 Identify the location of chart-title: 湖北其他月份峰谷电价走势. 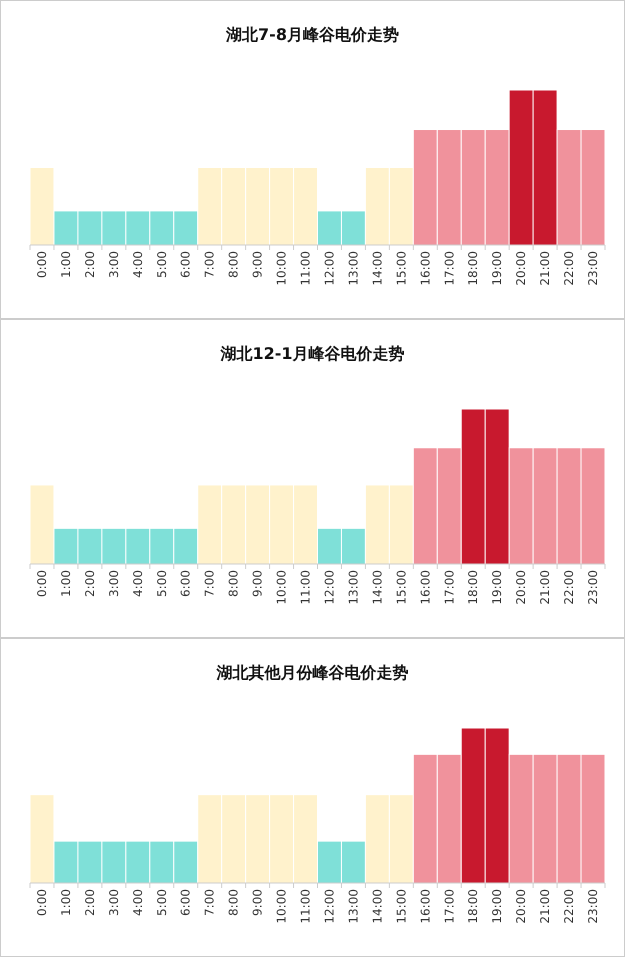
(312, 672).